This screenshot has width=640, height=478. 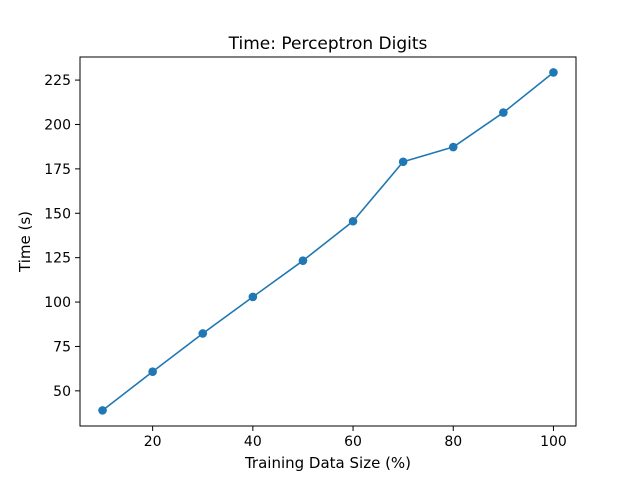 What do you see at coordinates (57, 259) in the screenshot?
I see `y-tick-label: 125` at bounding box center [57, 259].